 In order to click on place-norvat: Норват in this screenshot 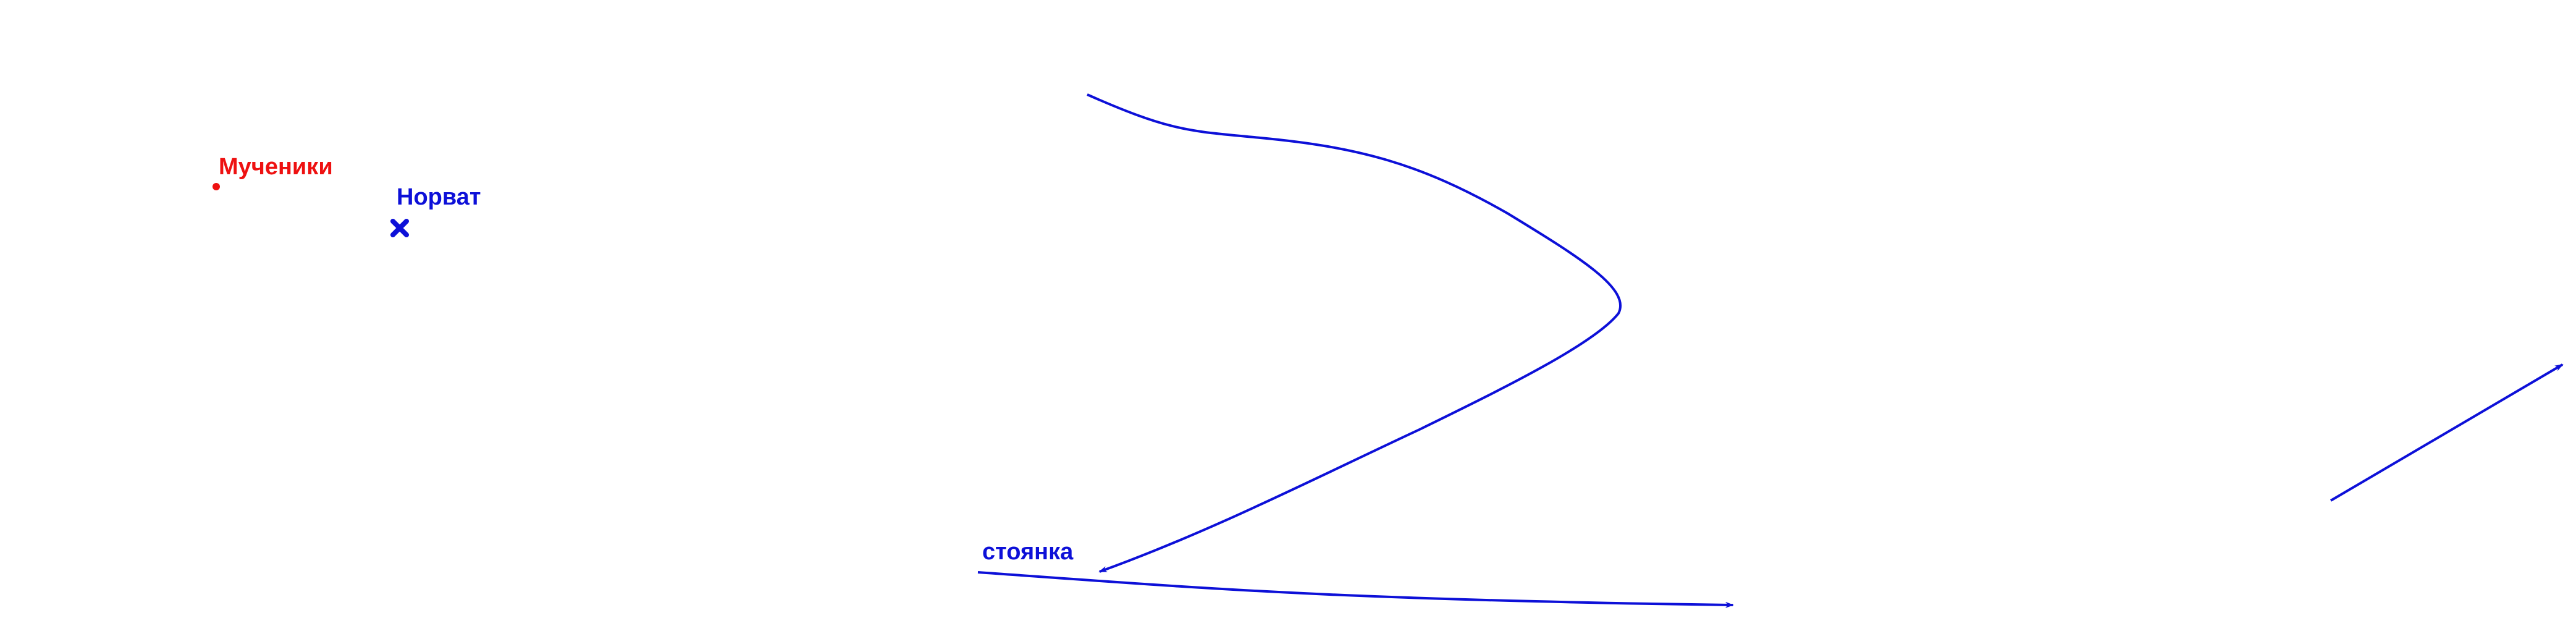, I will do `click(435, 210)`.